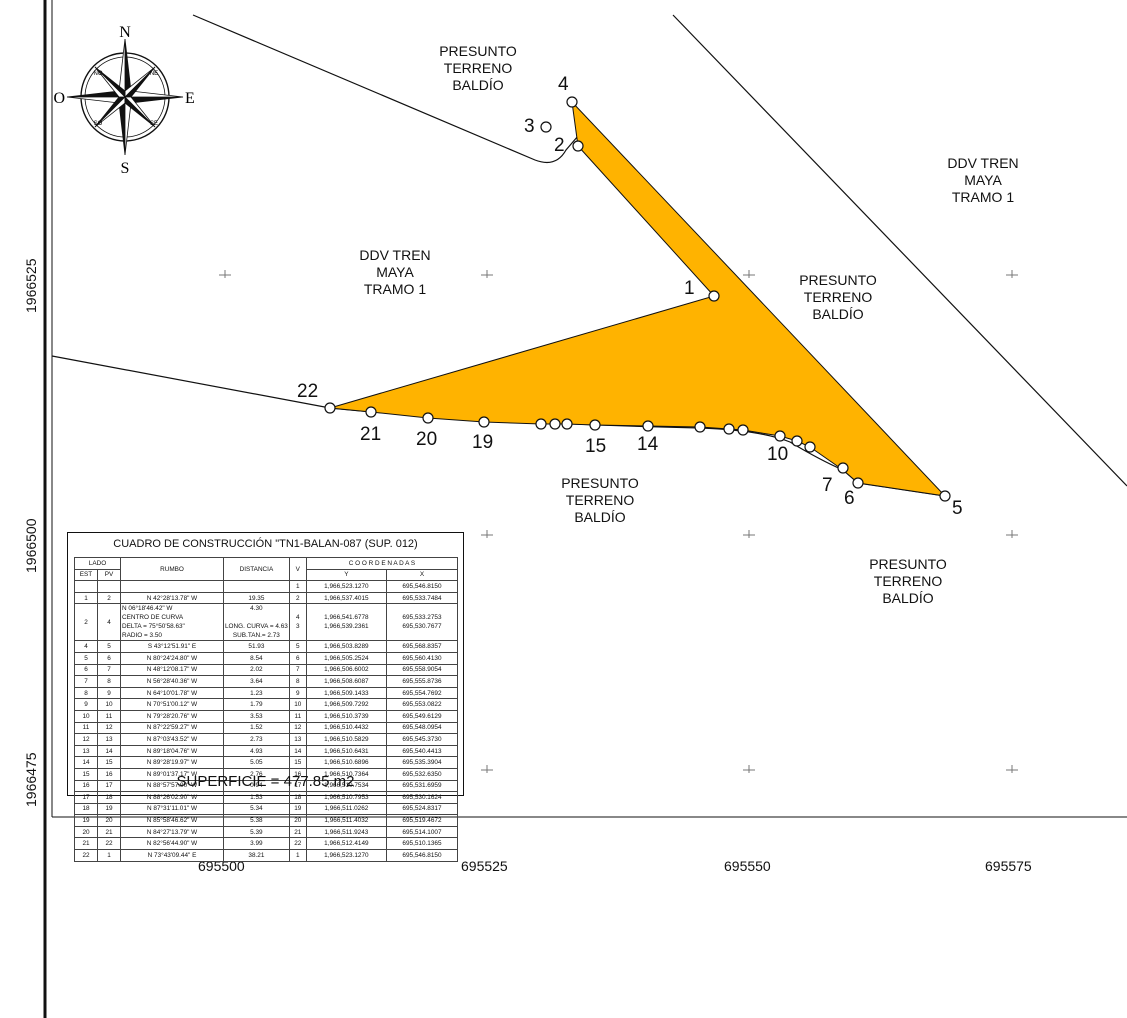 This screenshot has height=1018, width=1127. Describe the element at coordinates (422, 646) in the screenshot. I see `table-cell: 695,568.8357` at that location.